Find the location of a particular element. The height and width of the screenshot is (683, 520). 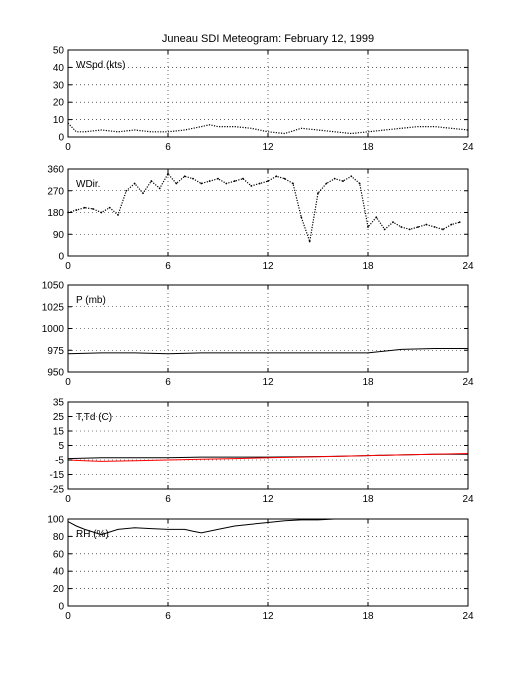

panel-p-mb: 0 6 12 18 24 950 975 1000 1025 1050 P (mb) is located at coordinates (258, 335).